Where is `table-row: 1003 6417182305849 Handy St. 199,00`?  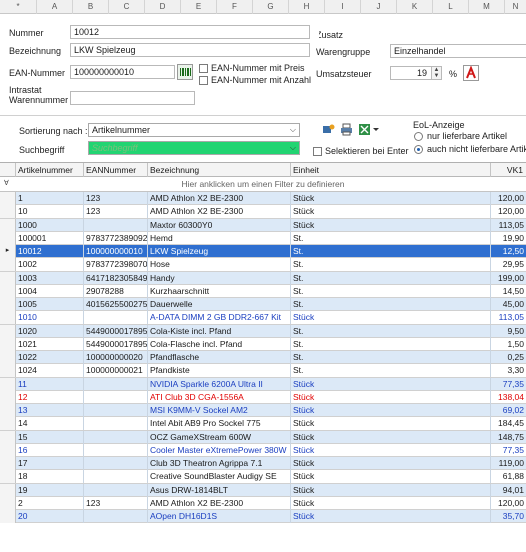 table-row: 1003 6417182305849 Handy St. 199,00 is located at coordinates (263, 278).